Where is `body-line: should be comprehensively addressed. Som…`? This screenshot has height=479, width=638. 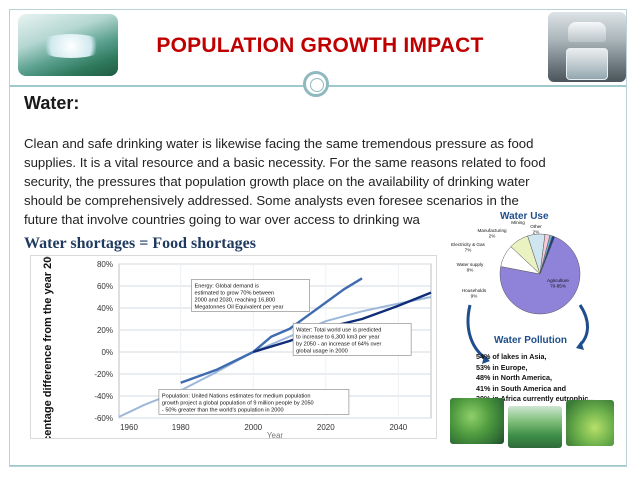
body-line: should be comprehensively addressed. Som… is located at coordinates (271, 200).